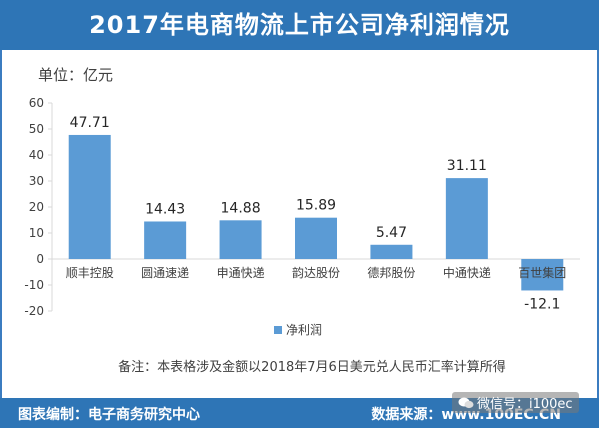 This screenshot has height=428, width=599. What do you see at coordinates (241, 208) in the screenshot?
I see `data-label: 14.88` at bounding box center [241, 208].